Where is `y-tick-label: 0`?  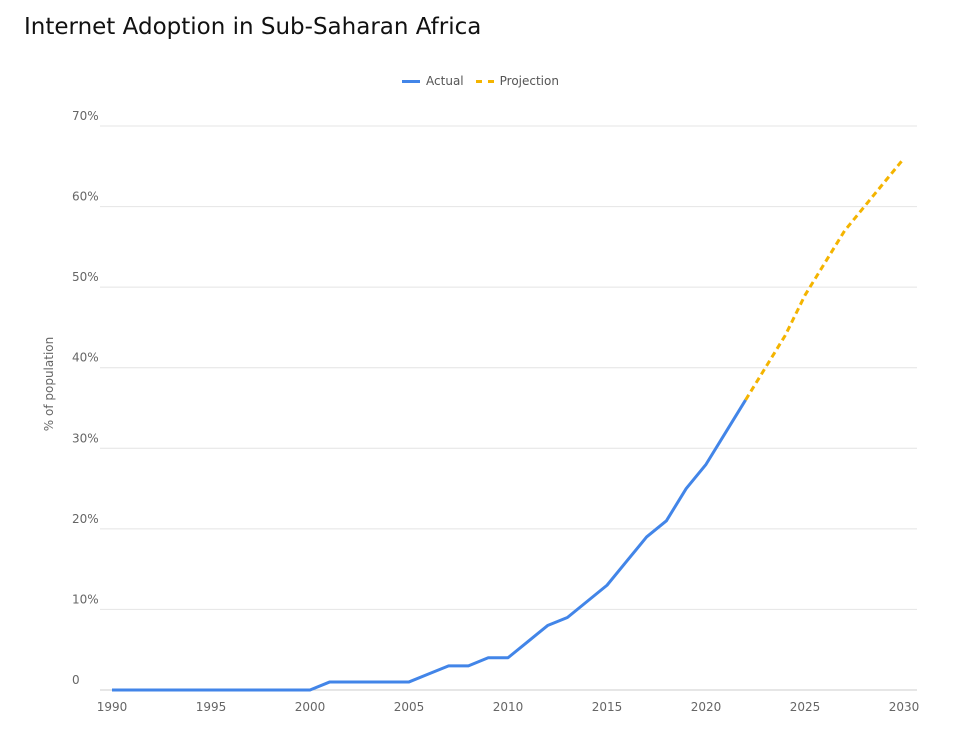
y-tick-label: 0 is located at coordinates (76, 680).